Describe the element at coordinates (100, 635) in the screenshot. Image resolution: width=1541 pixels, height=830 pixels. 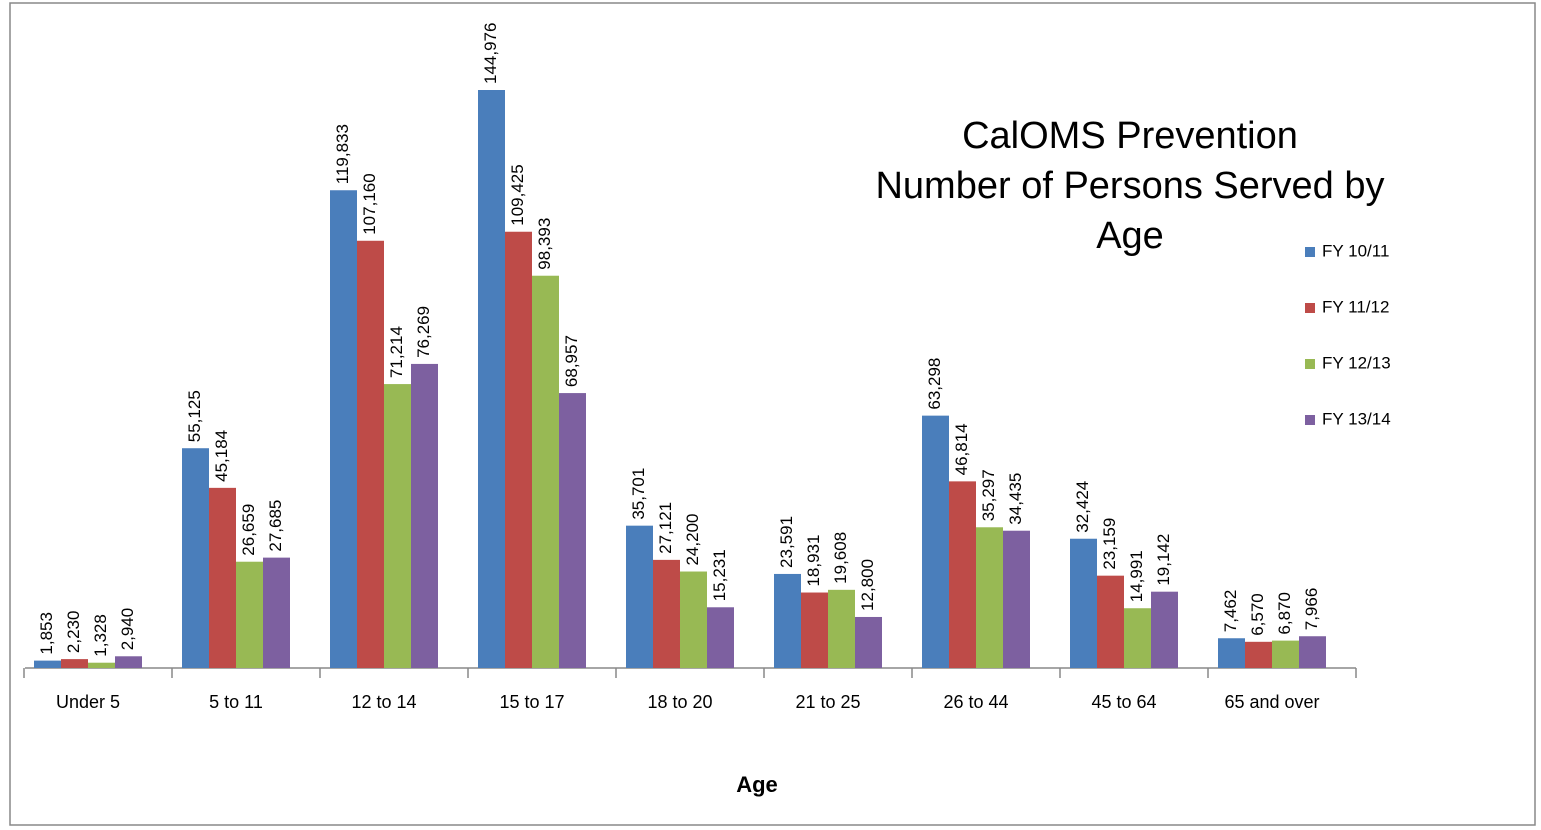
I see `data-label: 1,328` at that location.